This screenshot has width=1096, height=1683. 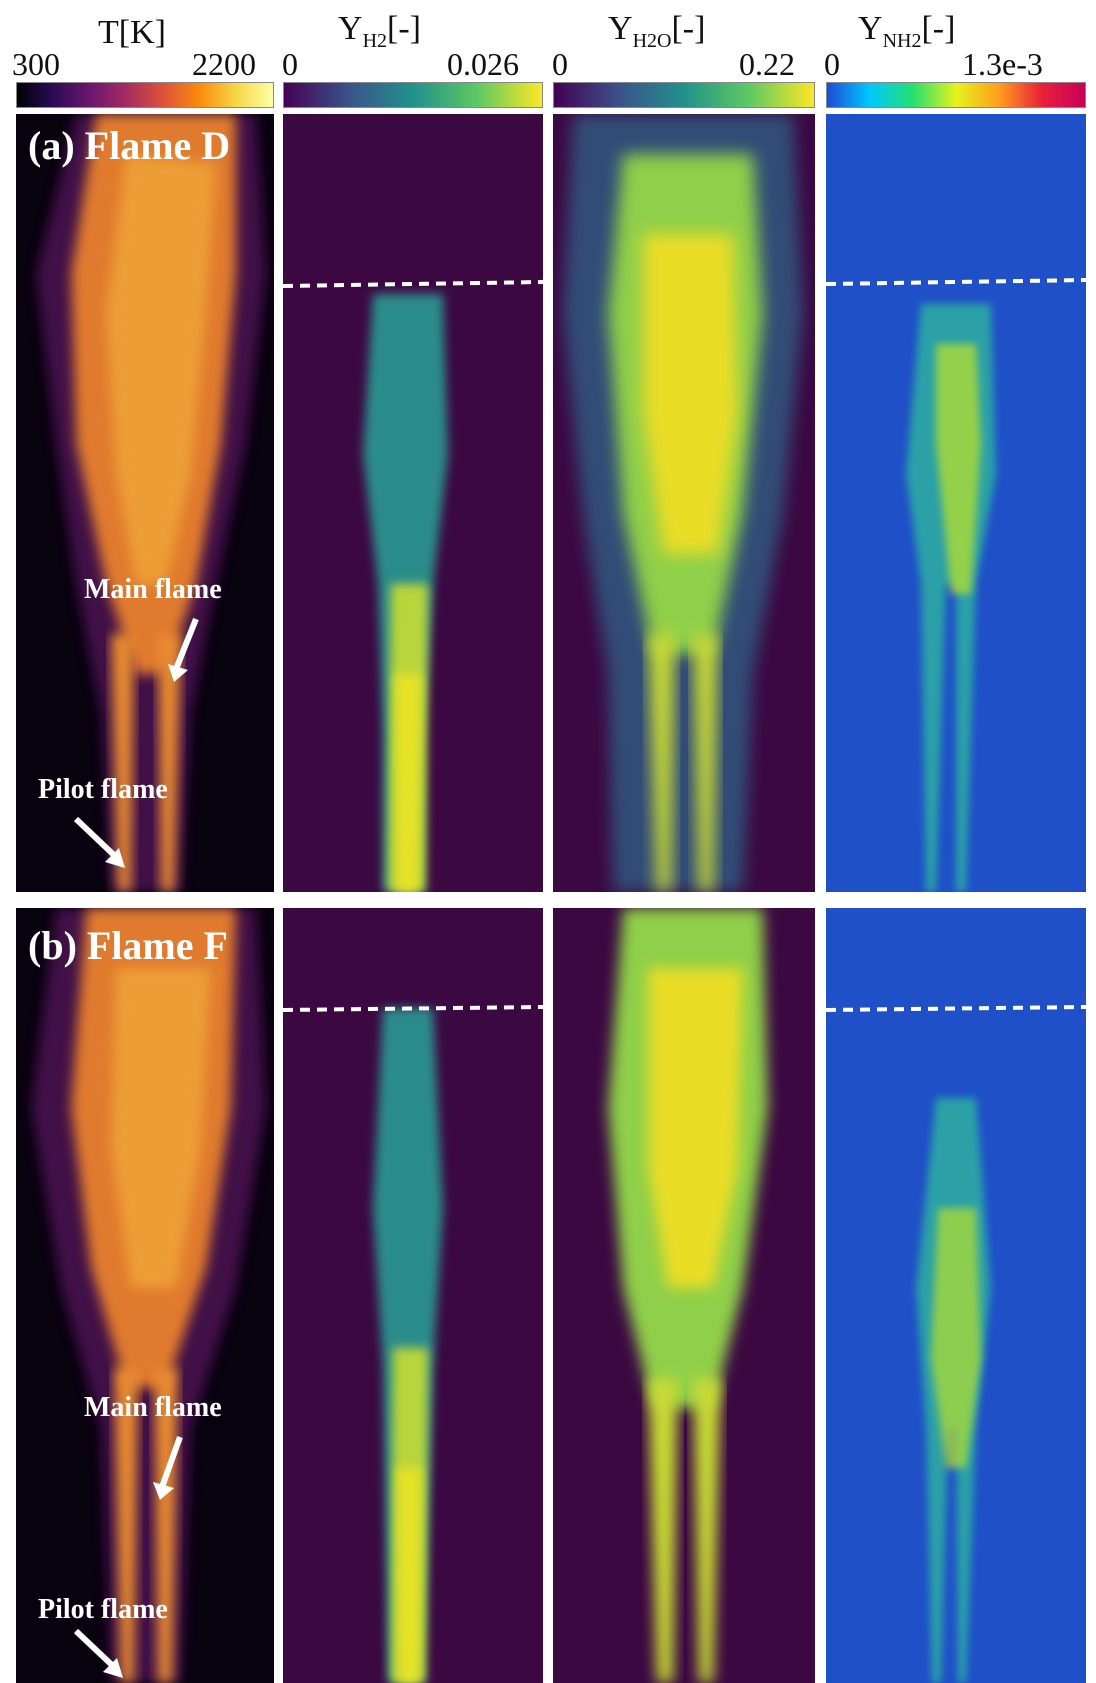 What do you see at coordinates (145, 1295) in the screenshot?
I see `panel-temperature-flame-f: (b) Flame F Main flame Pilot flame` at bounding box center [145, 1295].